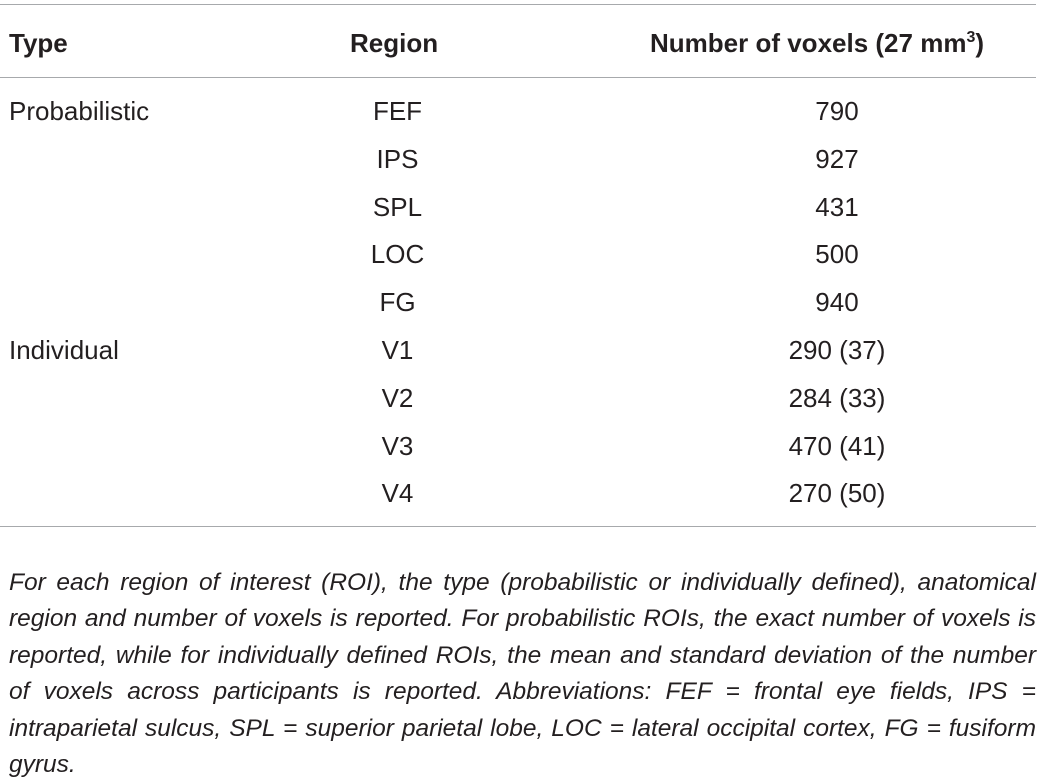 Image resolution: width=1043 pixels, height=784 pixels. I want to click on table-row: Individual V1 290 (37), so click(518, 351).